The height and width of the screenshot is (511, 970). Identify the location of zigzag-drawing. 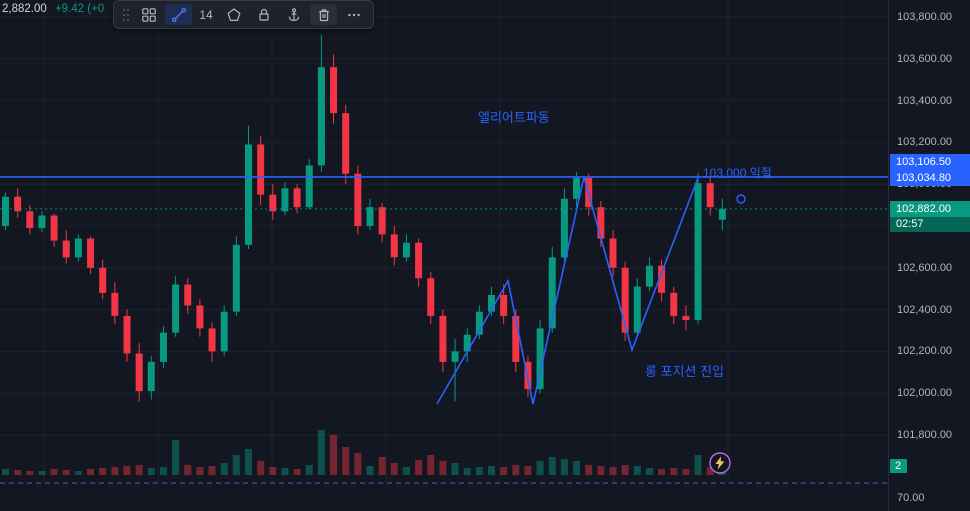
(567, 290).